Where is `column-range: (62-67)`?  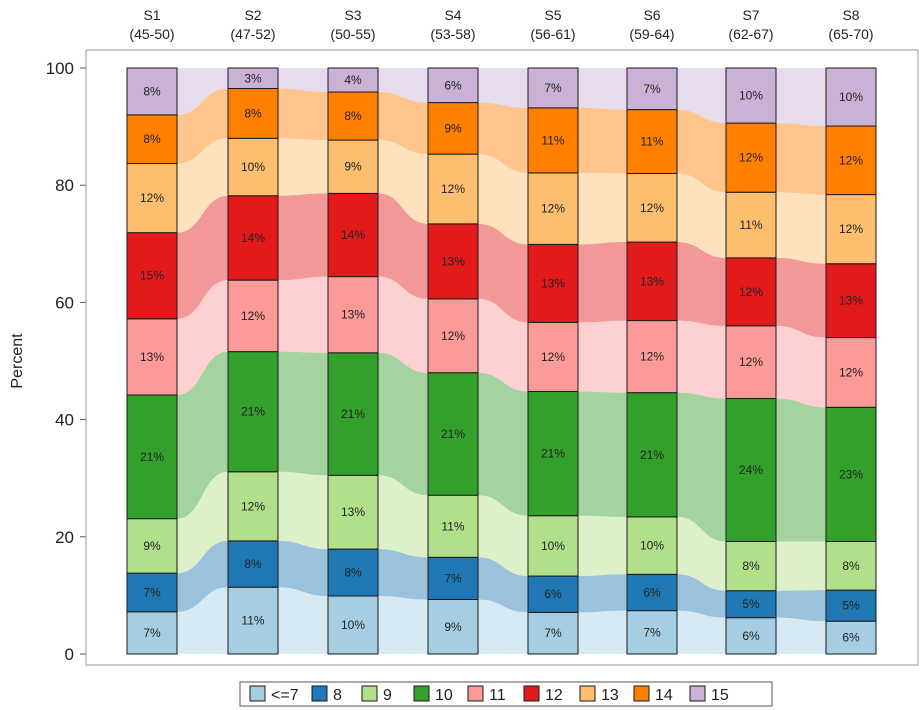
column-range: (62-67) is located at coordinates (750, 34).